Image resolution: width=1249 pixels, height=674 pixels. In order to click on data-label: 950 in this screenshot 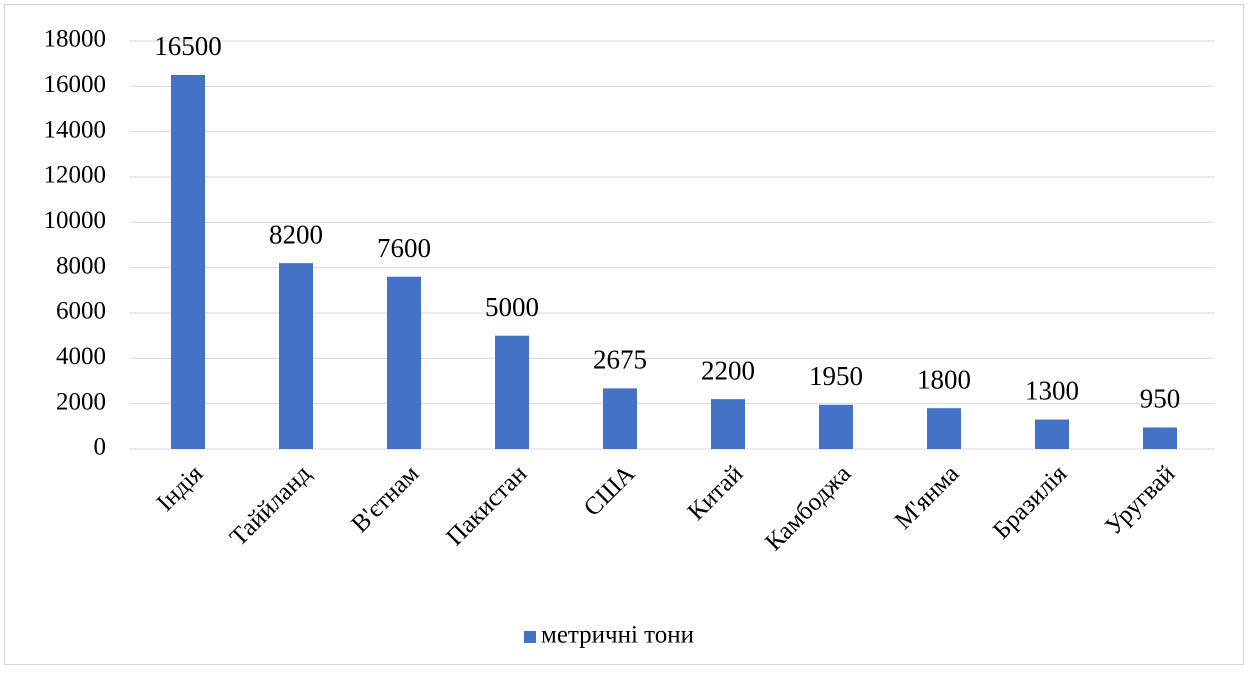, I will do `click(1160, 399)`.